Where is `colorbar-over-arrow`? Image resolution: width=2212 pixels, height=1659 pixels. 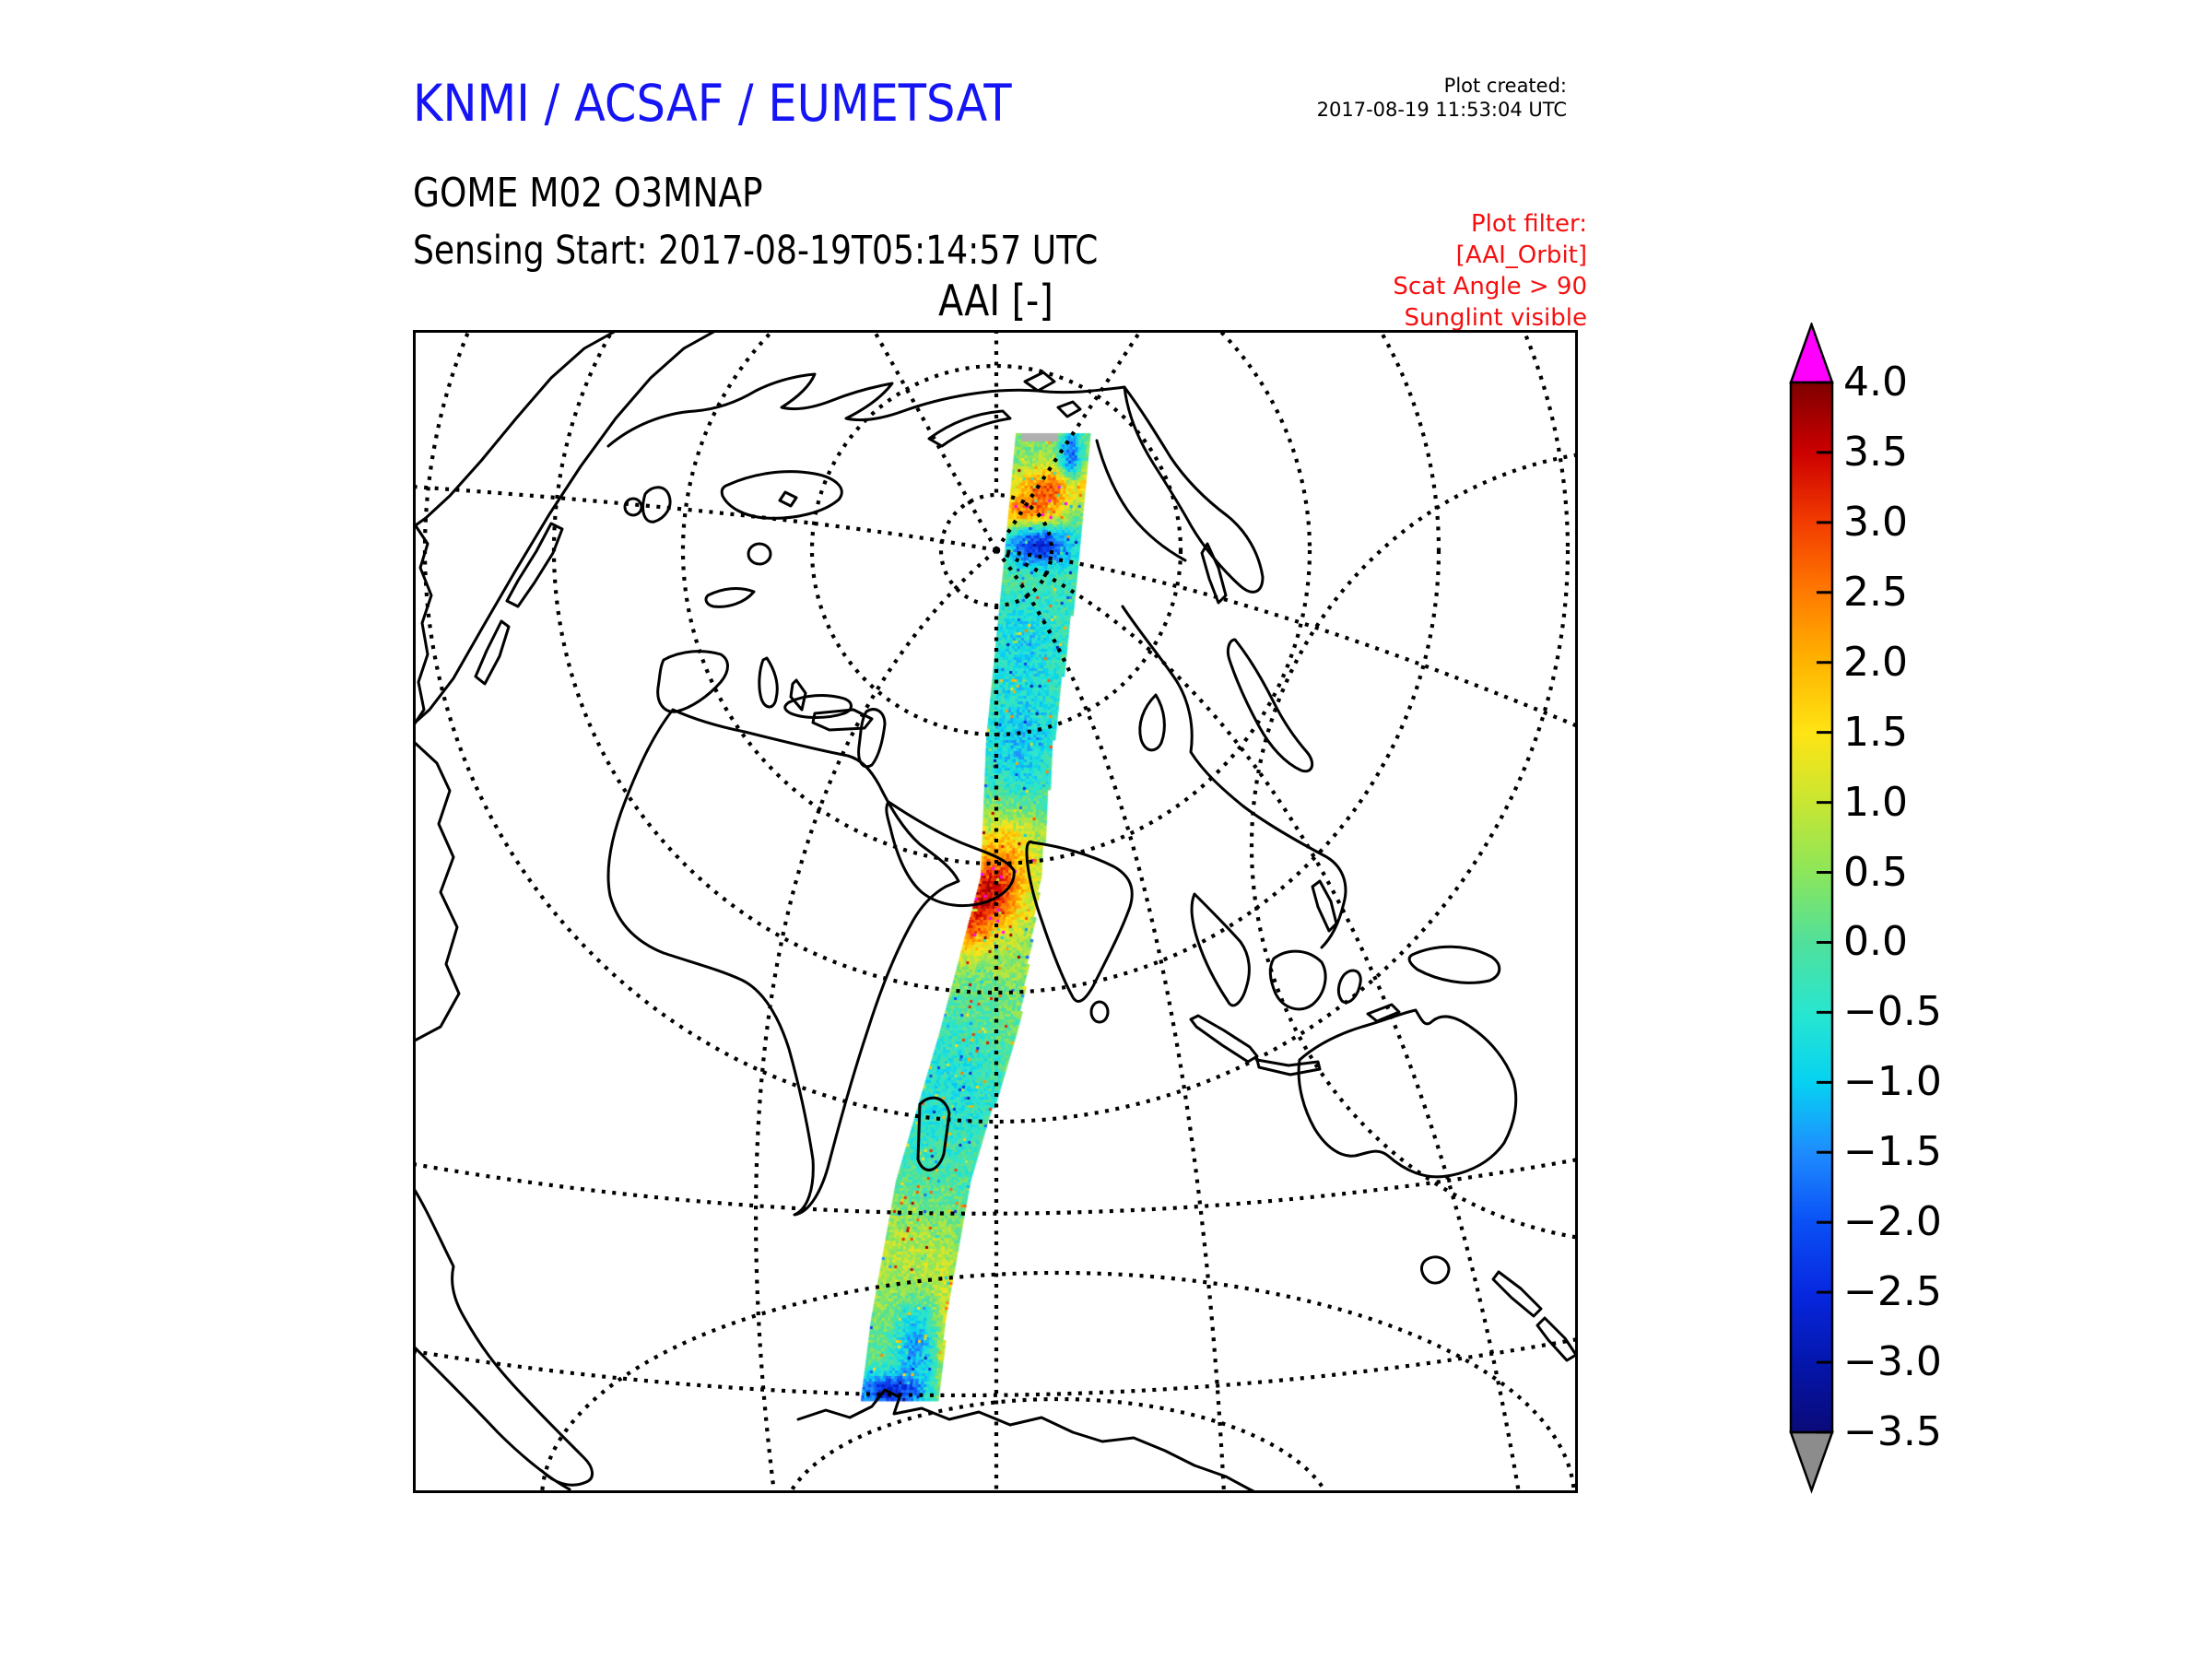 colorbar-over-arrow is located at coordinates (1811, 353).